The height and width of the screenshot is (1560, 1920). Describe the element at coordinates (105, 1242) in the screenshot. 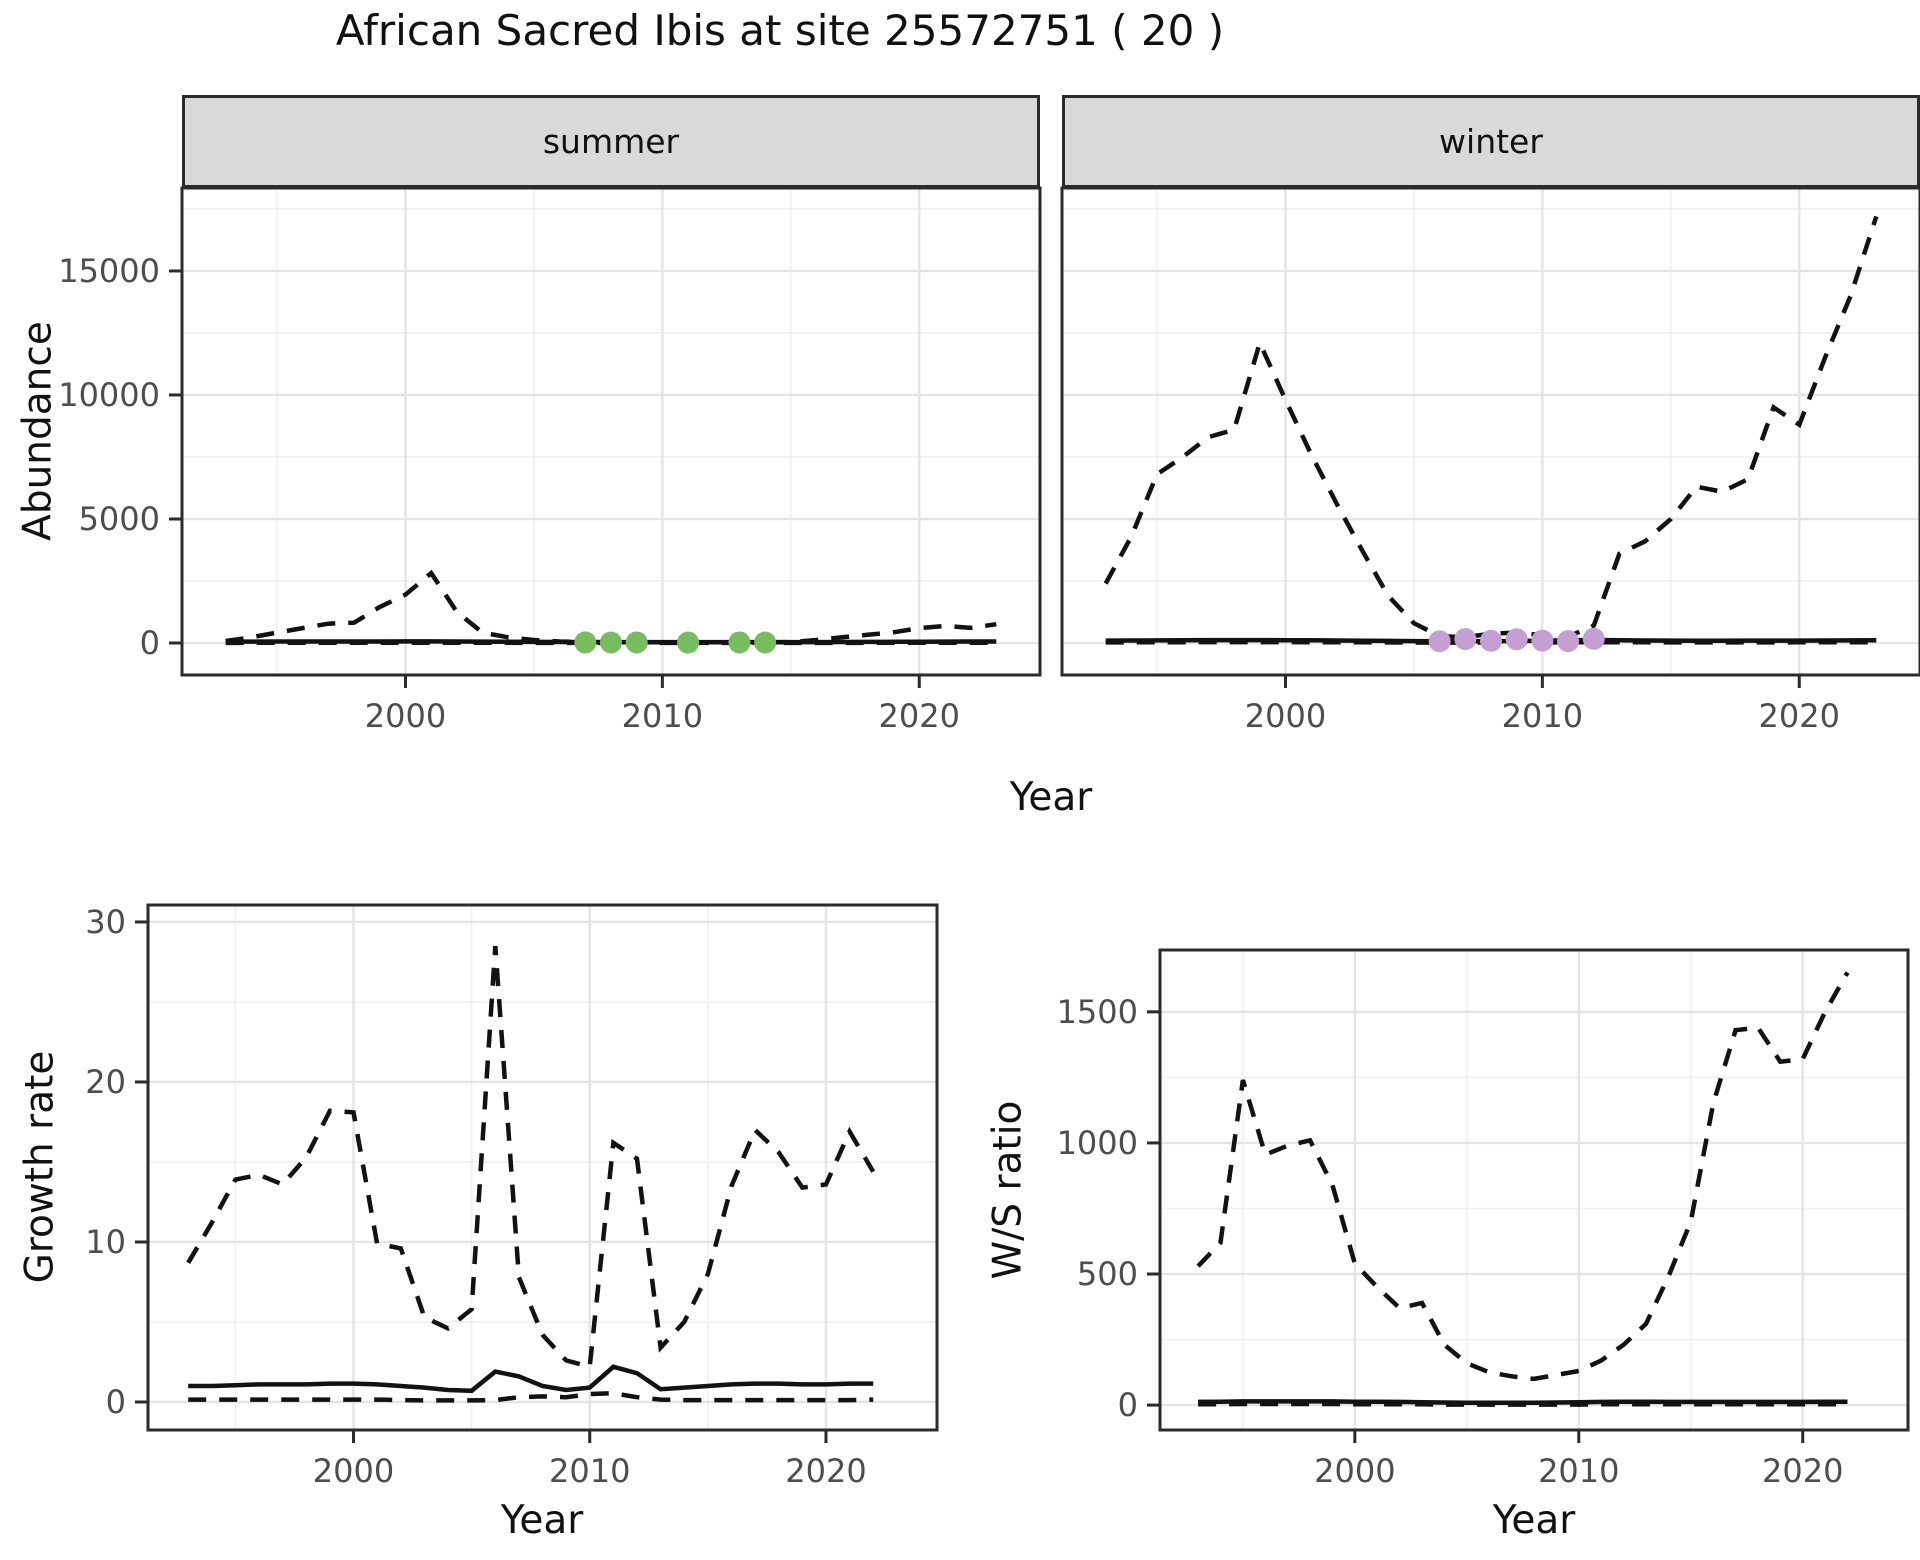

I see `y-tick-label: 10` at that location.